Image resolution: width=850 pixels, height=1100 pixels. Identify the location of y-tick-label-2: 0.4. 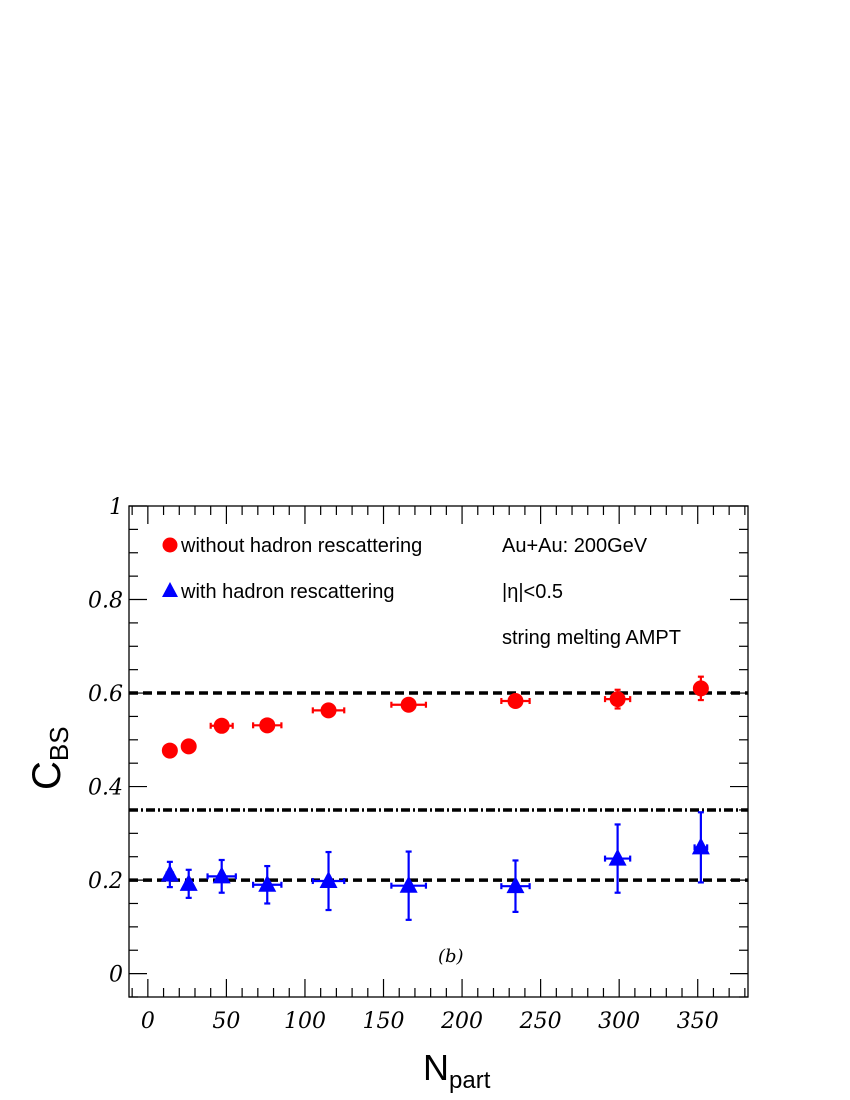
(105, 788).